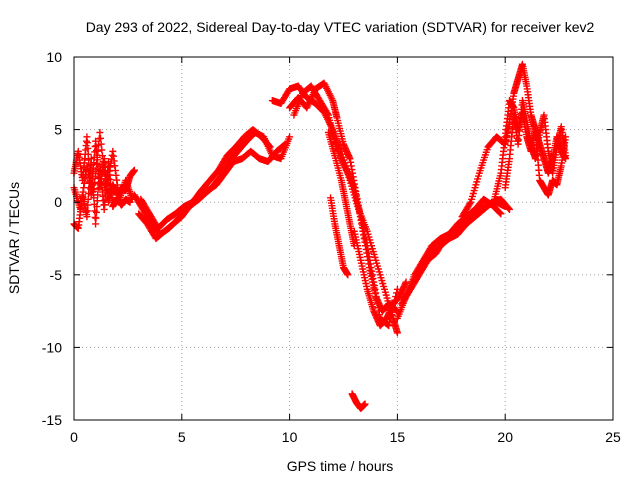 The width and height of the screenshot is (640, 480). Describe the element at coordinates (345, 437) in the screenshot. I see `x-tick-labels: 0 5 10 15 20 25` at that location.